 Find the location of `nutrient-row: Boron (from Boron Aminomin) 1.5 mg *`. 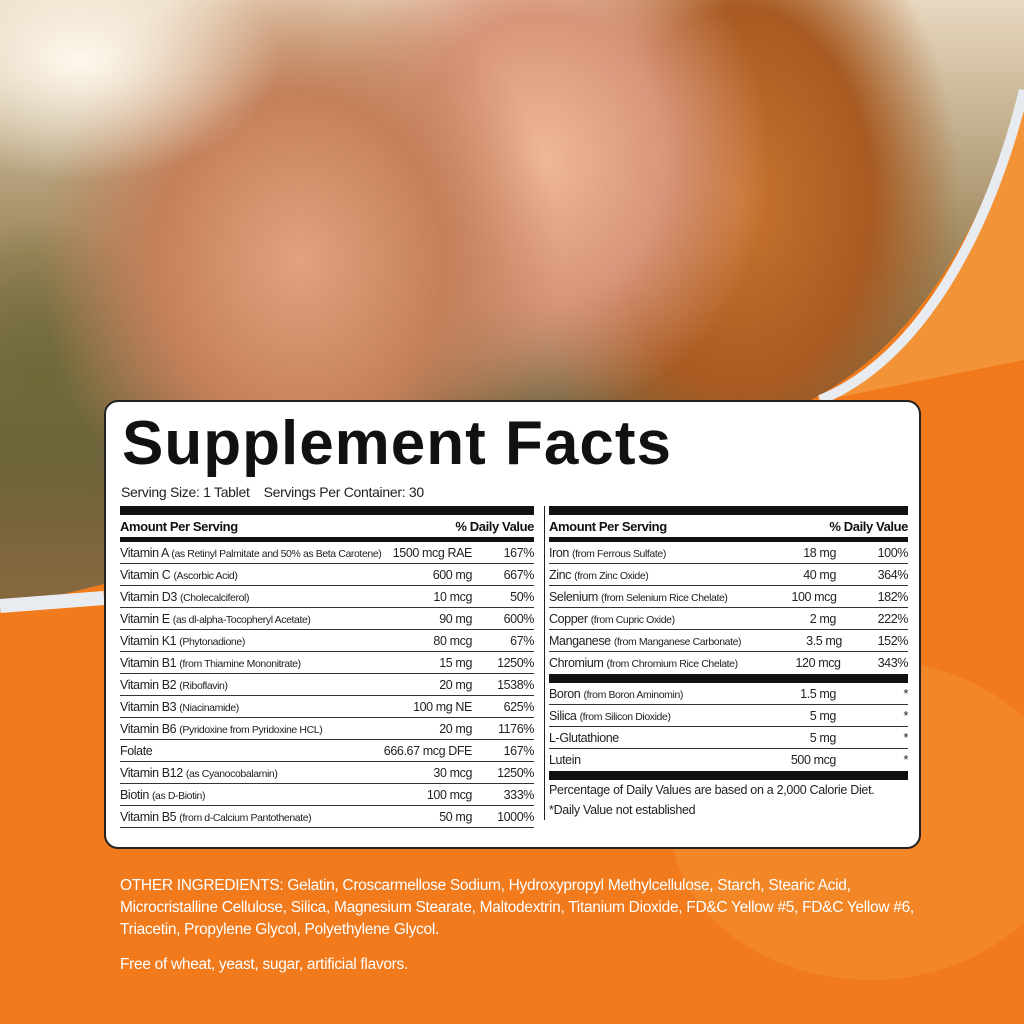

nutrient-row: Boron (from Boron Aminomin) 1.5 mg * is located at coordinates (728, 694).